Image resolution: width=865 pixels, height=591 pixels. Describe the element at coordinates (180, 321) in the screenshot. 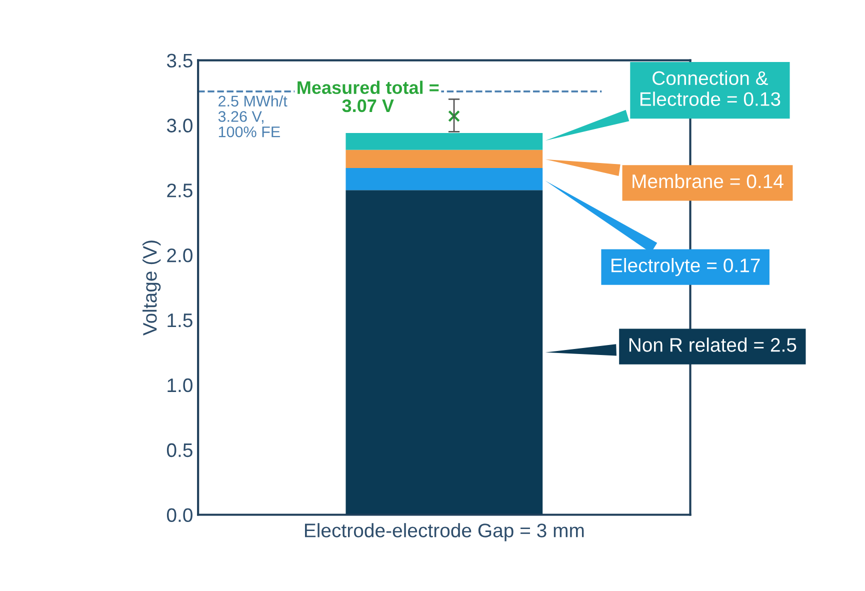

I see `y-tick-label: 1.5` at that location.